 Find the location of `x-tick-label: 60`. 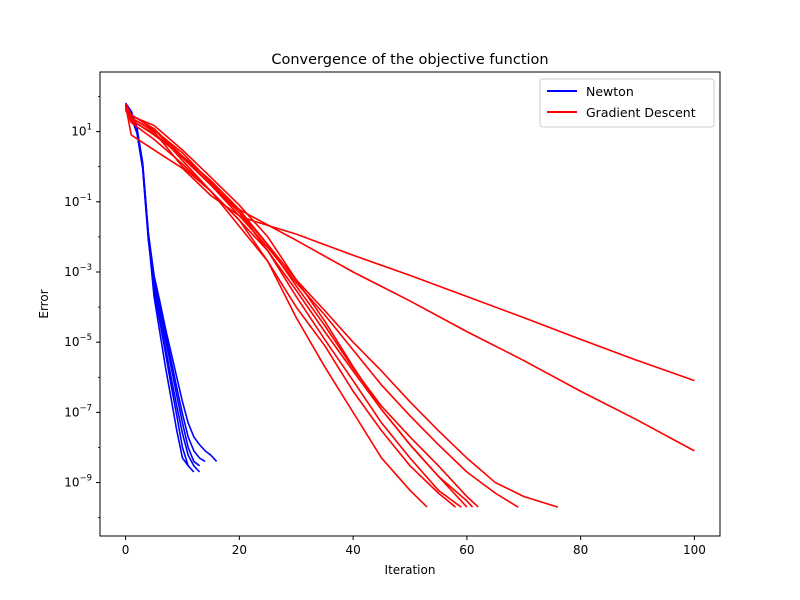

x-tick-label: 60 is located at coordinates (466, 550).